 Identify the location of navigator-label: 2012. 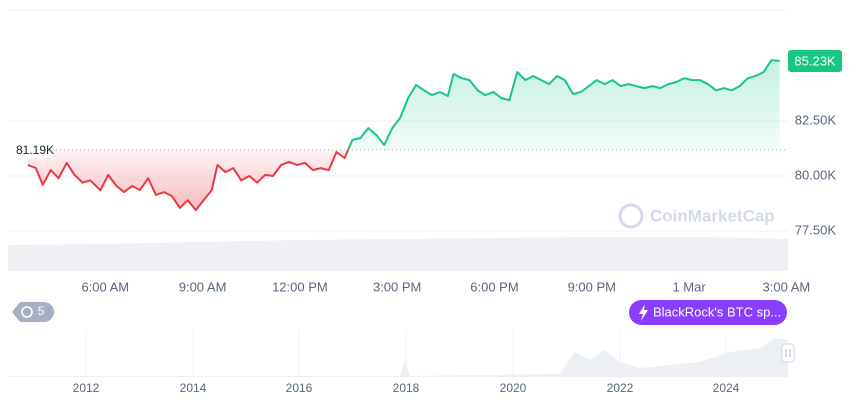
(86, 388).